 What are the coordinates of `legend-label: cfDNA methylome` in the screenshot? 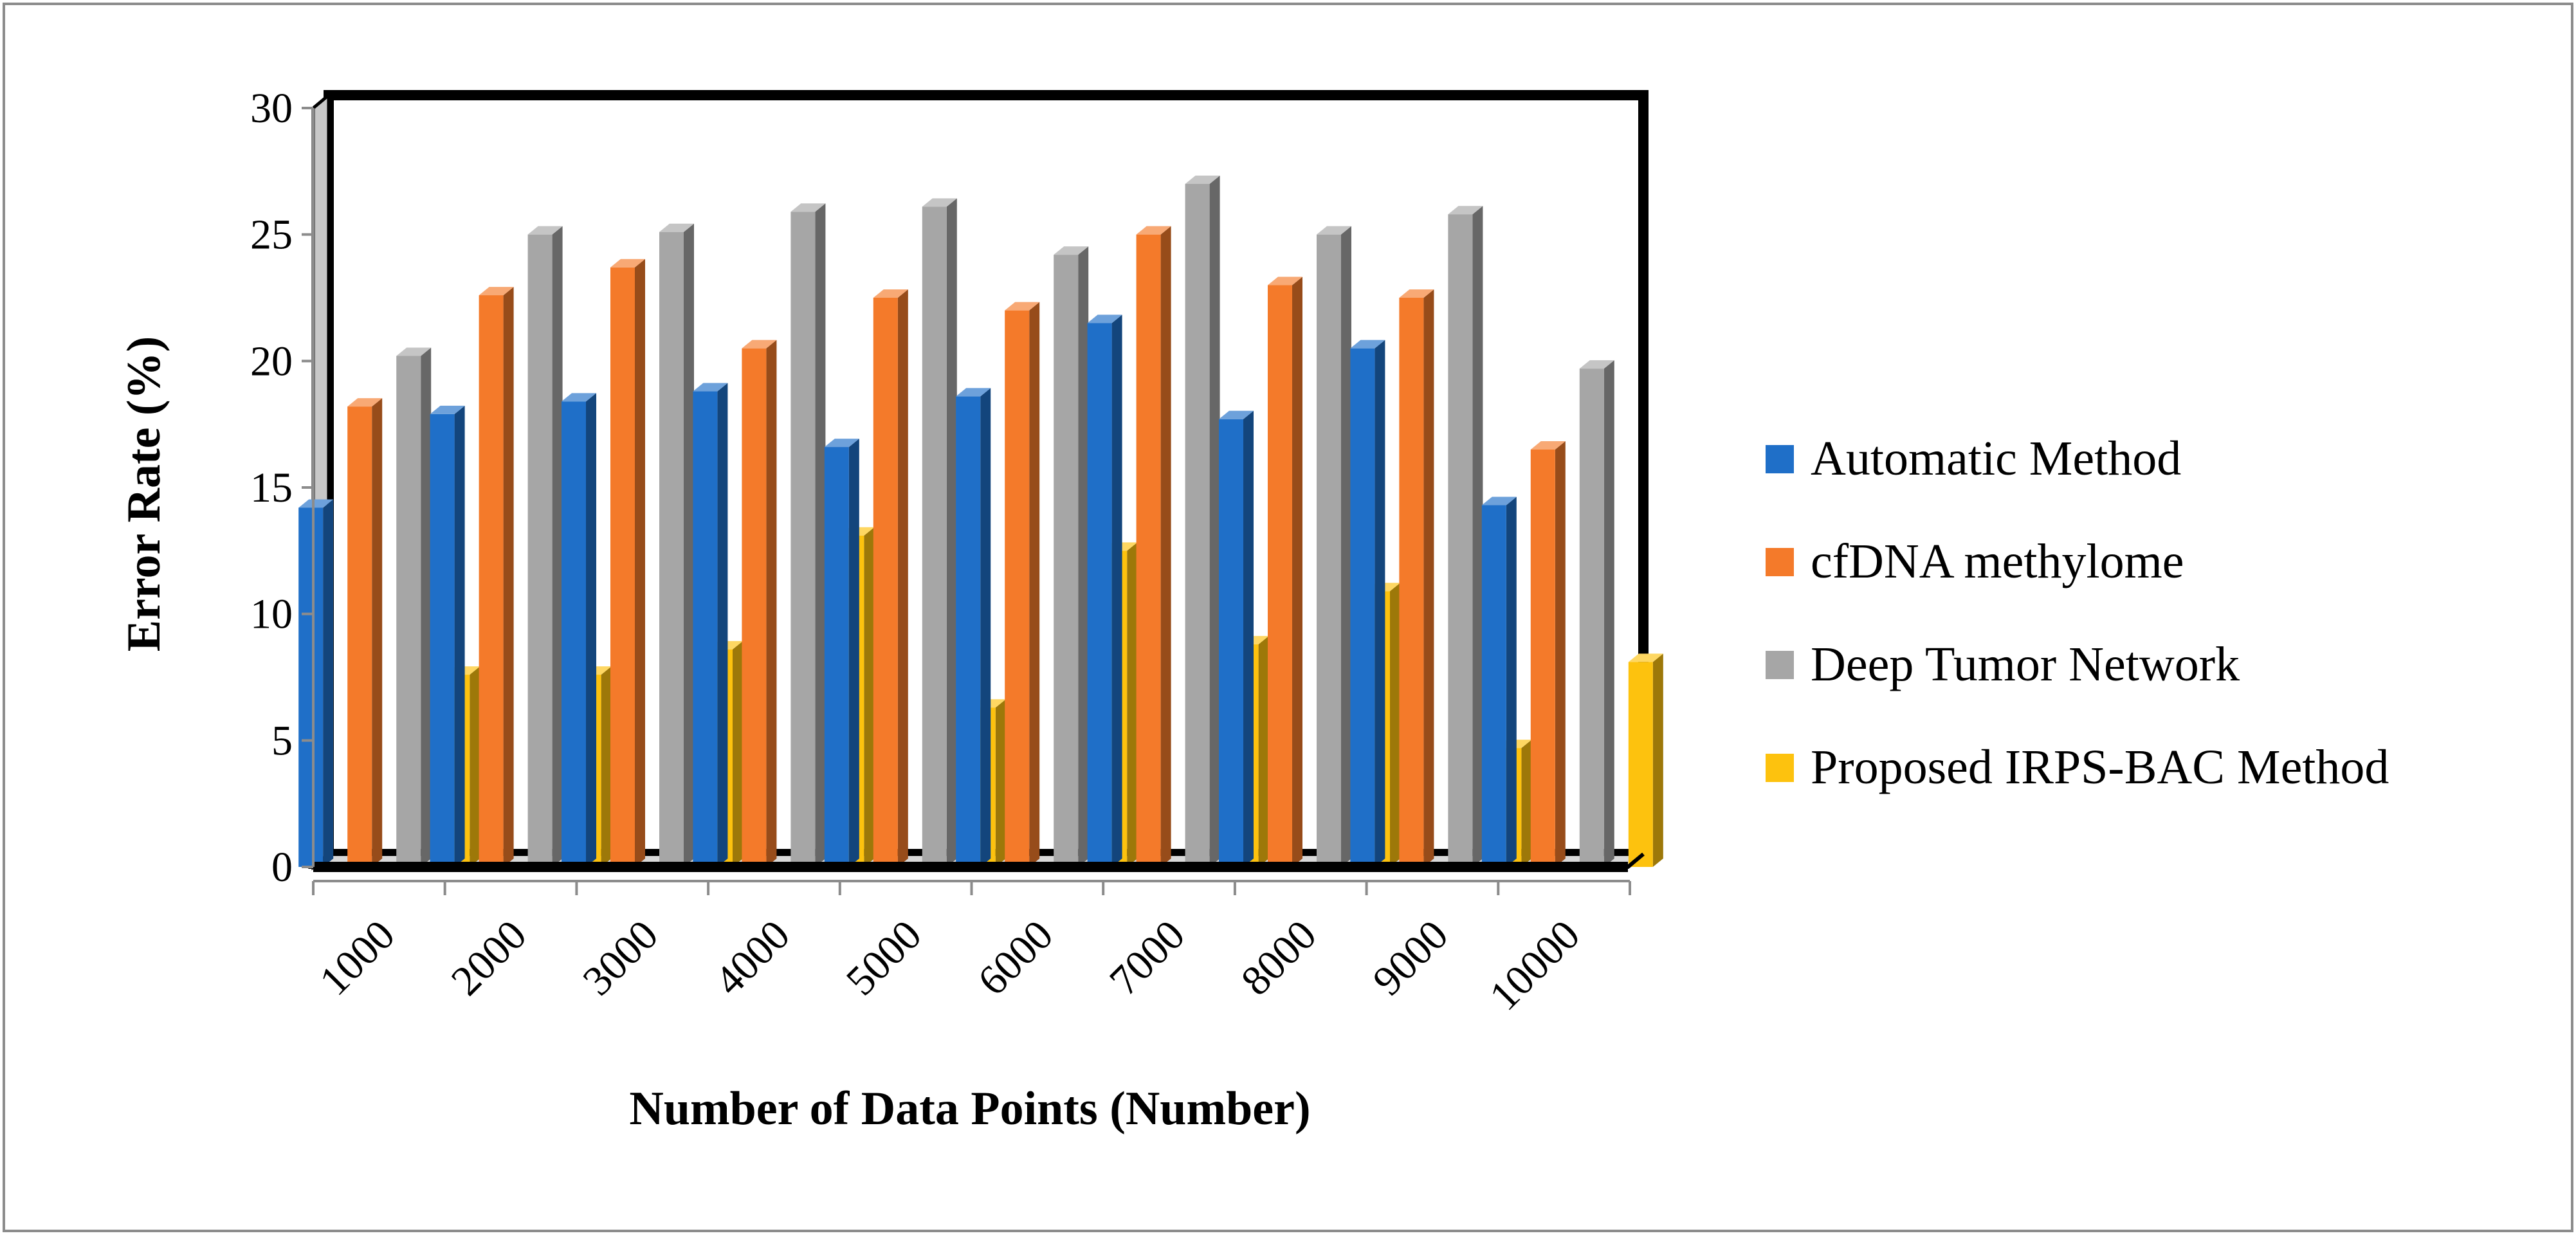 It's located at (1997, 561).